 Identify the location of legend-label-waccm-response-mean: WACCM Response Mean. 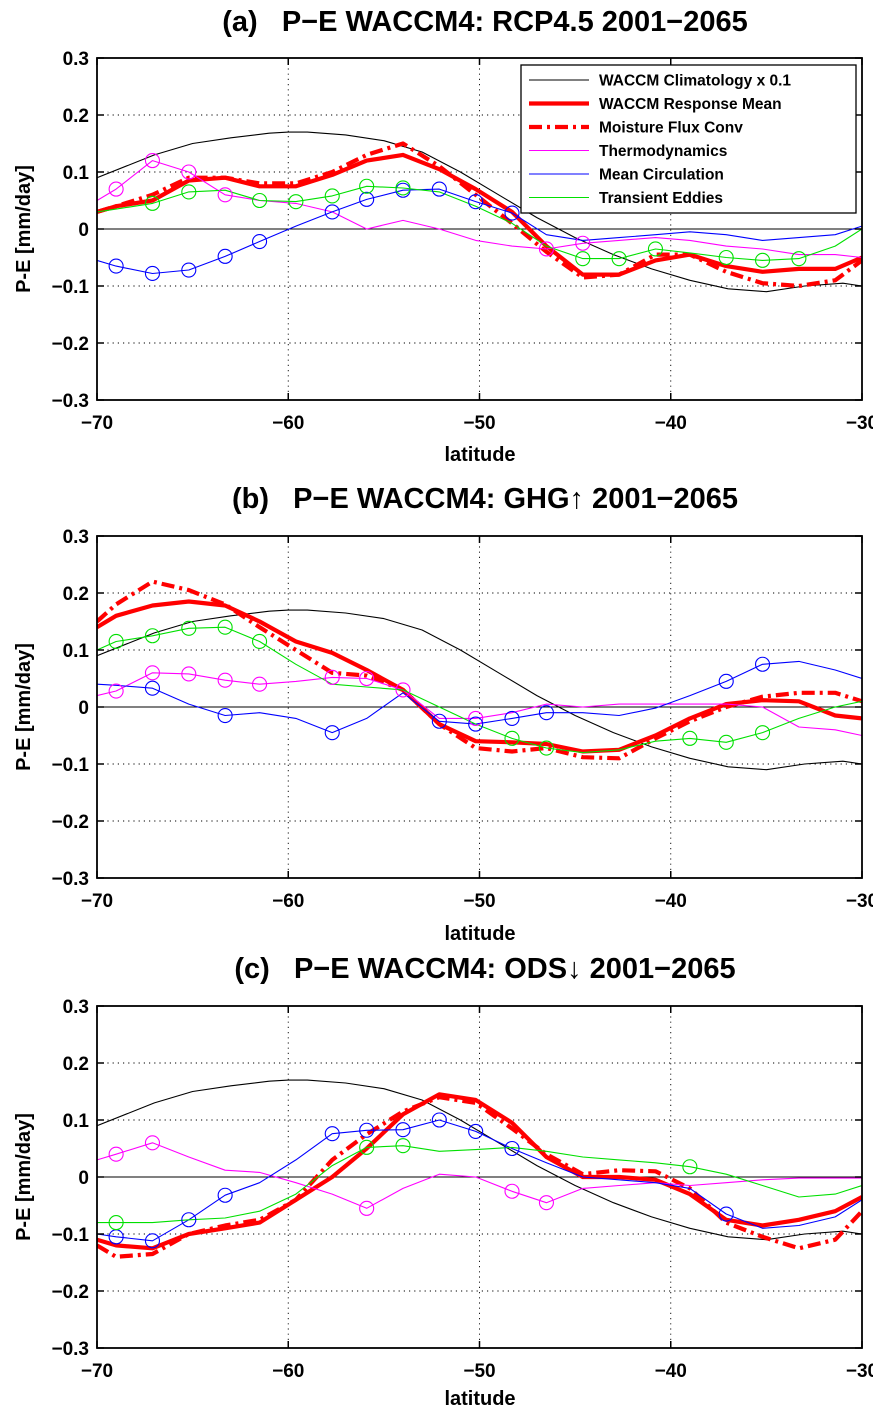
(690, 104).